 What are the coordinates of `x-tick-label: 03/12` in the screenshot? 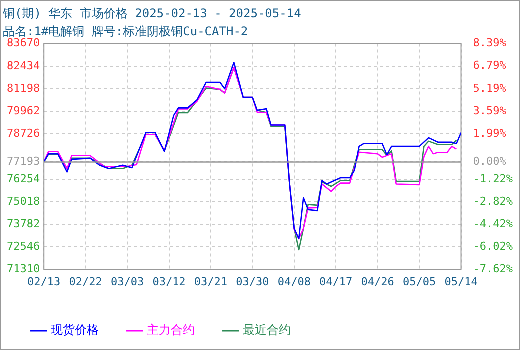 It's located at (169, 281).